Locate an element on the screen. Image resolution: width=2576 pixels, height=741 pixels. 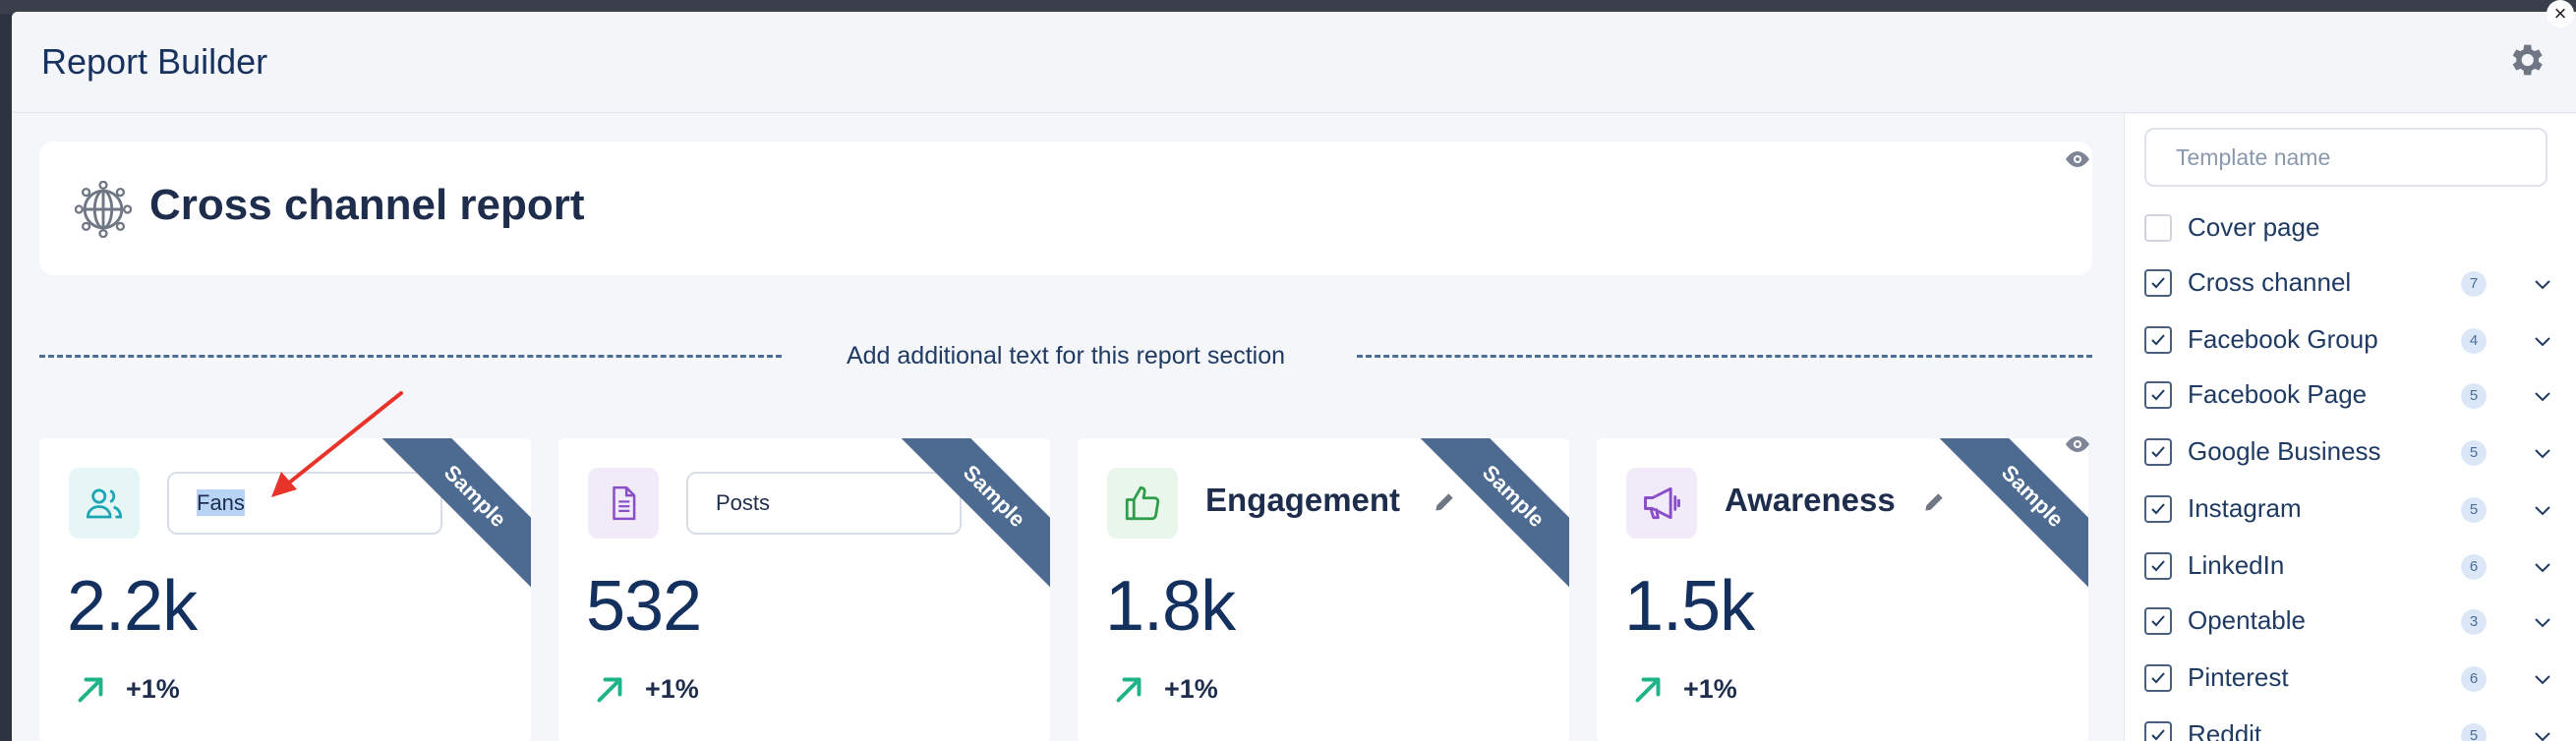
sidebar-item-cover-page: Cover page is located at coordinates (2350, 228).